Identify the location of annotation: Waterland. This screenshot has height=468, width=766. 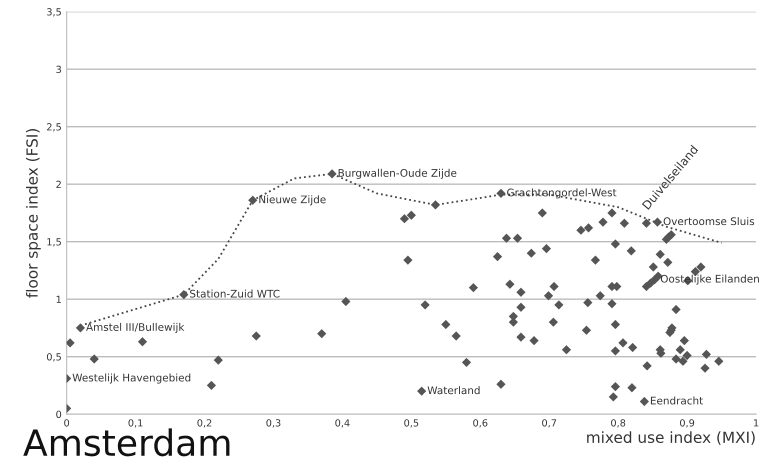
(454, 390).